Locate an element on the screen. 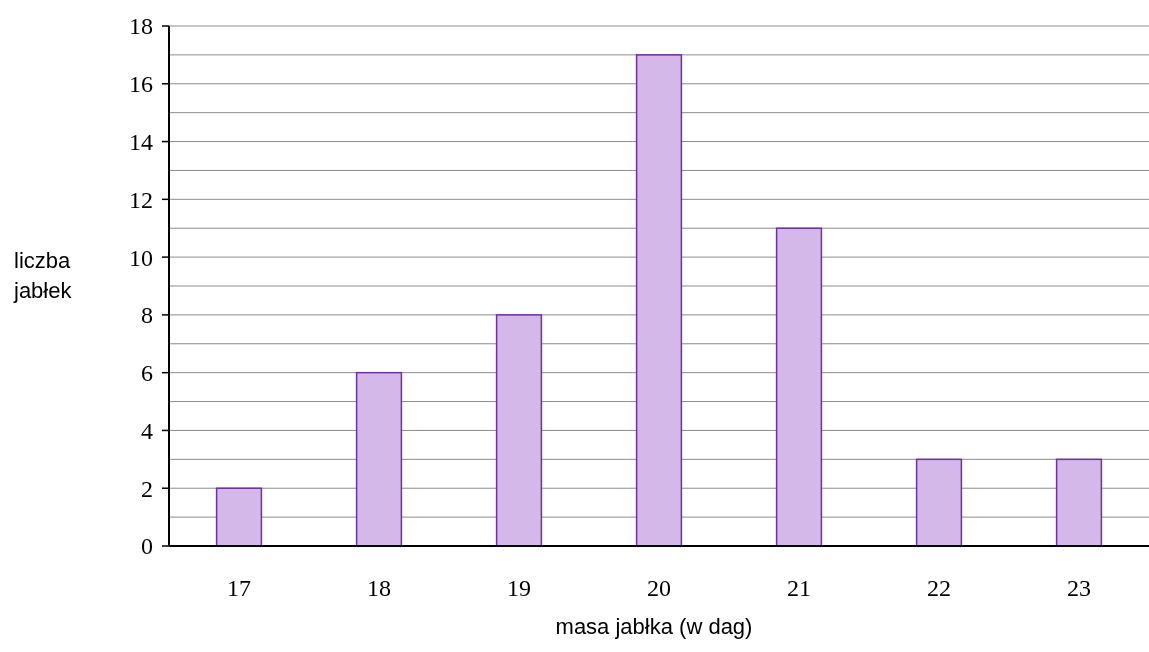  x-tick-label: 20 is located at coordinates (659, 588).